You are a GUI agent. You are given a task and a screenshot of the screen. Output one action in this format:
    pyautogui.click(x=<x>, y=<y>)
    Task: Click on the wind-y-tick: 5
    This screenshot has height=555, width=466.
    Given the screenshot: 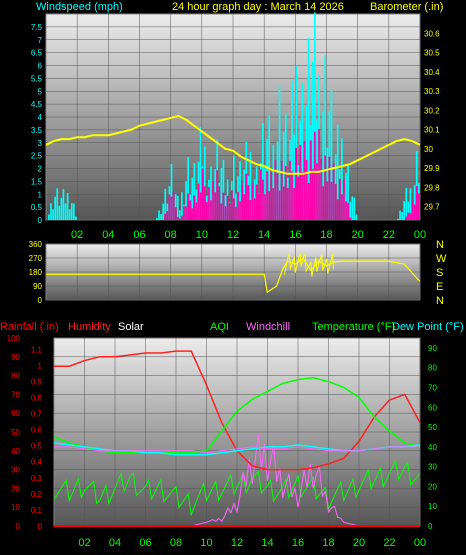 What is the action you would take?
    pyautogui.click(x=40, y=91)
    